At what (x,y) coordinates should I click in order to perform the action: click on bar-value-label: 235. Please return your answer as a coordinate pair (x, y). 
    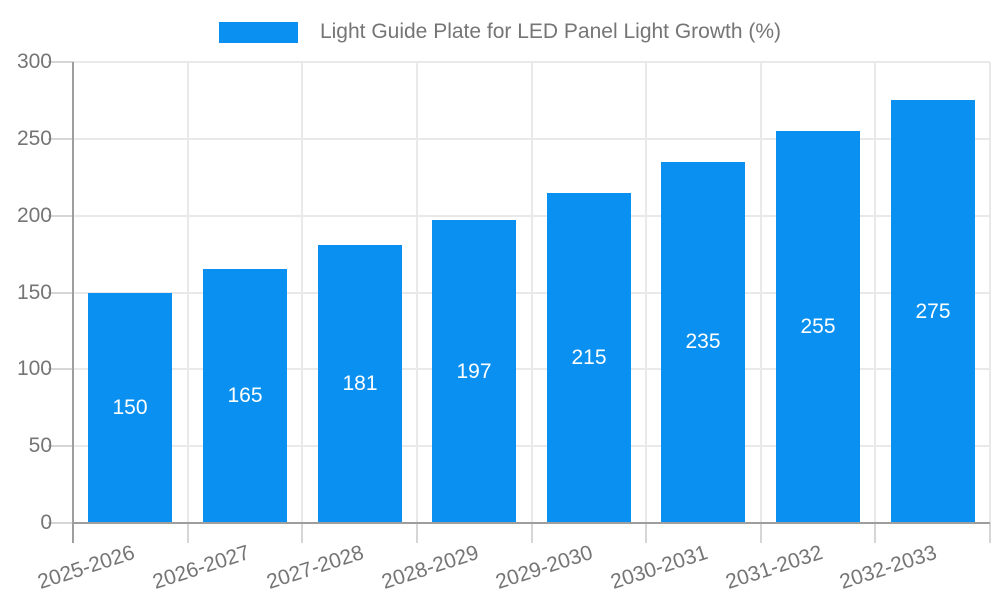
    Looking at the image, I should click on (703, 342).